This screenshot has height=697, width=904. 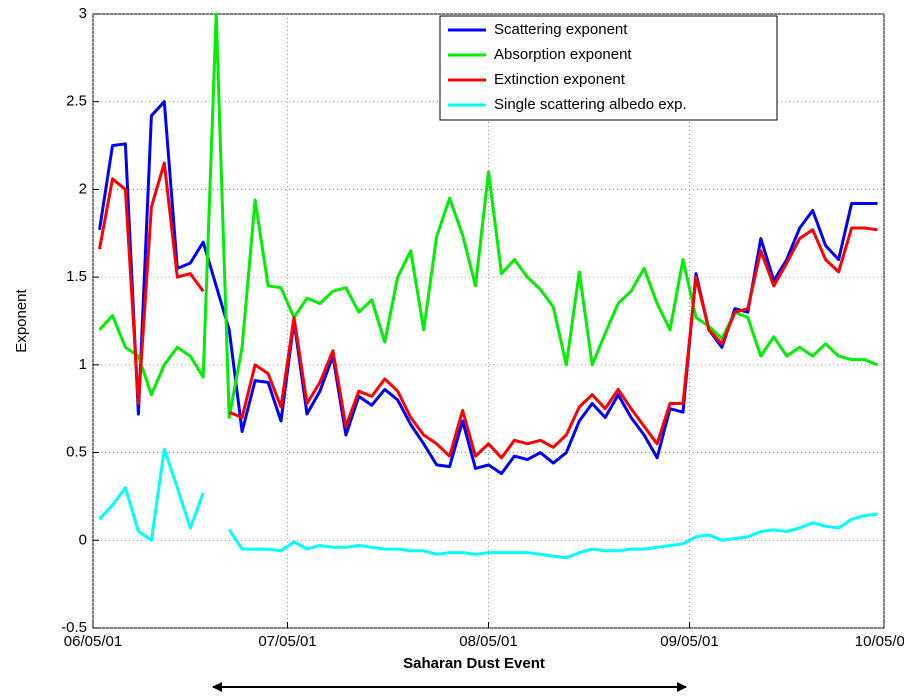 What do you see at coordinates (83, 13) in the screenshot?
I see `y-tick-label: 3` at bounding box center [83, 13].